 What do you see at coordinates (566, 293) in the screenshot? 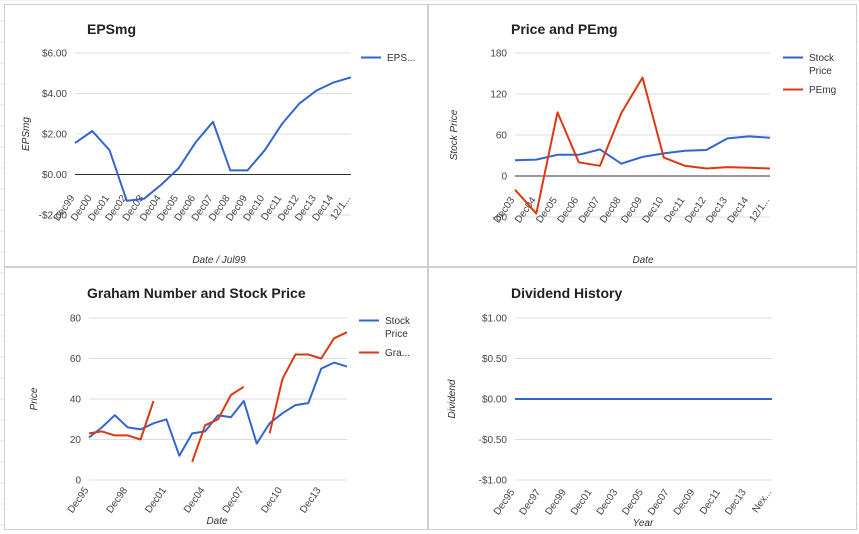
I see `chart-title: Dividend History` at bounding box center [566, 293].